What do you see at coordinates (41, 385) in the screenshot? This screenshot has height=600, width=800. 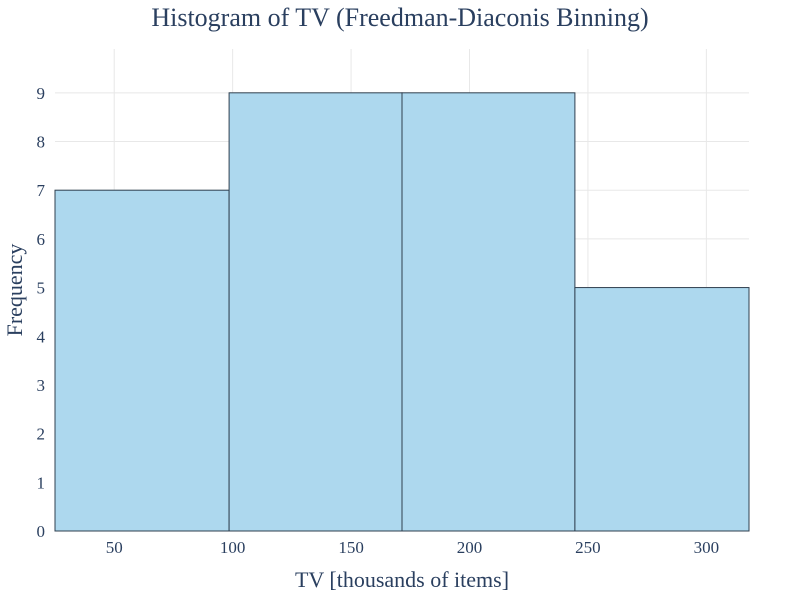 I see `y-tick-label: 3` at bounding box center [41, 385].